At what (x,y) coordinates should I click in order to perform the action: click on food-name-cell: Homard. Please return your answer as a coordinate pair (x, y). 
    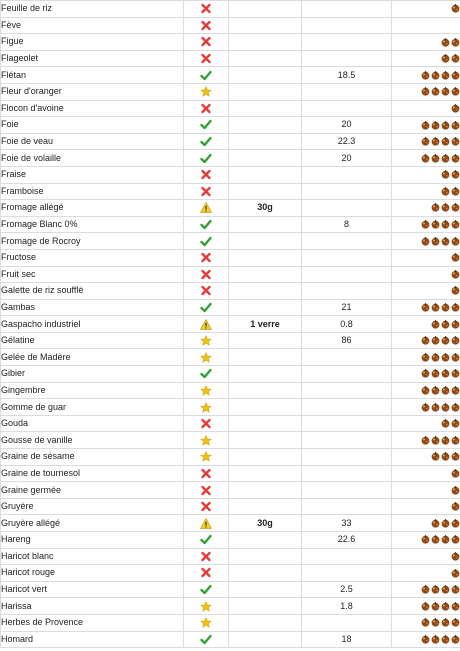
    Looking at the image, I should click on (92, 639).